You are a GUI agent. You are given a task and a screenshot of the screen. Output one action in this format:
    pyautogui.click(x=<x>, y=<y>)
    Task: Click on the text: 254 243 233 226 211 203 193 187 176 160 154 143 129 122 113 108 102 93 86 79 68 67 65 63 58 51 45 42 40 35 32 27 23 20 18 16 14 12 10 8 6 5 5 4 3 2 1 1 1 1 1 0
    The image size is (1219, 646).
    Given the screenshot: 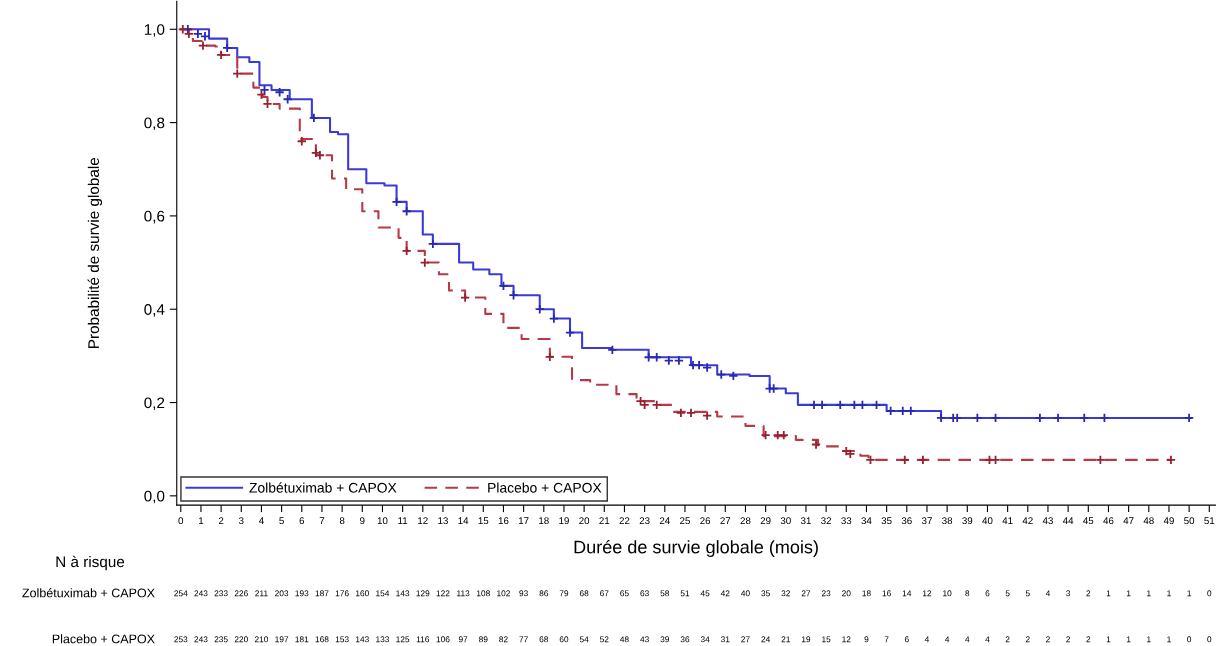 What is the action you would take?
    pyautogui.click(x=693, y=593)
    